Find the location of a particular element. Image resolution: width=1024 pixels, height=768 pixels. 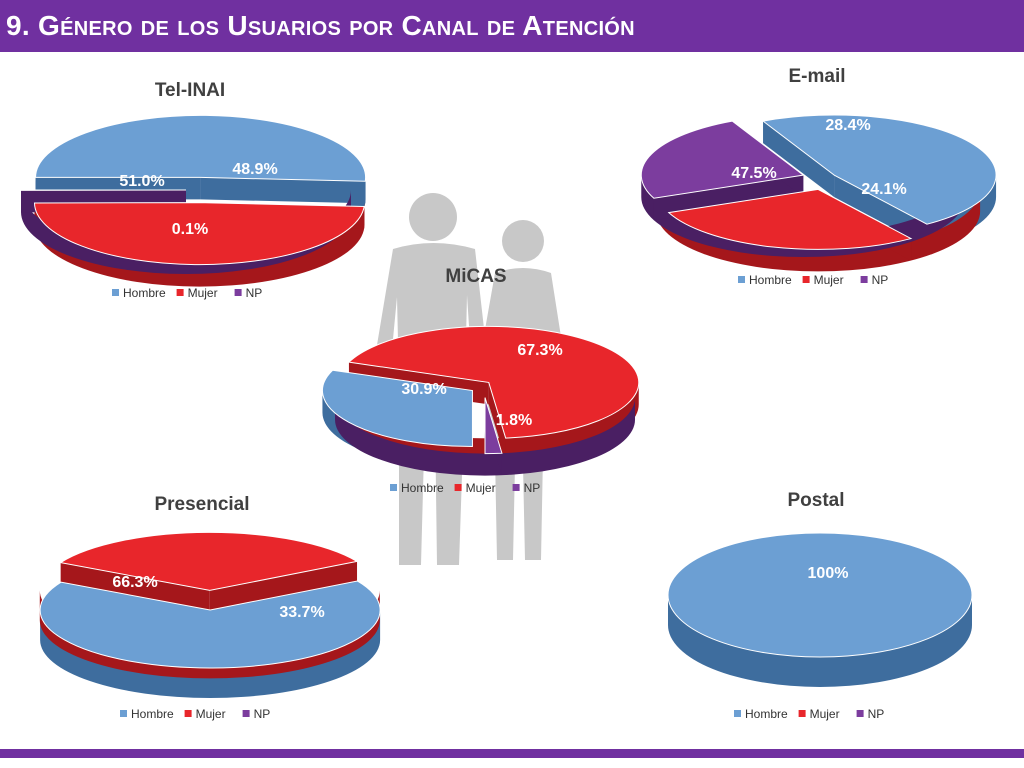

data-label-hombre: 47.5% is located at coordinates (753, 173).